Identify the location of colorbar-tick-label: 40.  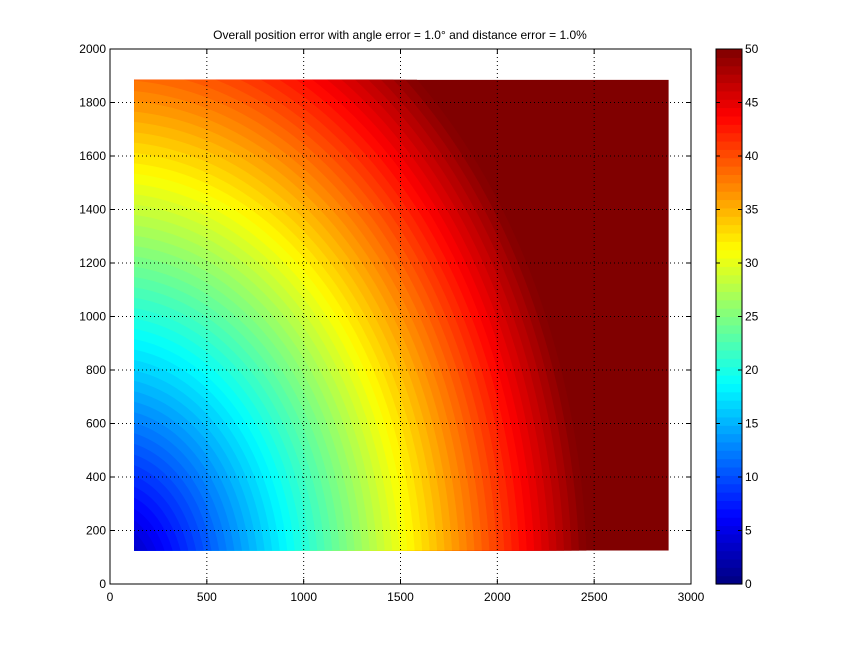
(752, 156).